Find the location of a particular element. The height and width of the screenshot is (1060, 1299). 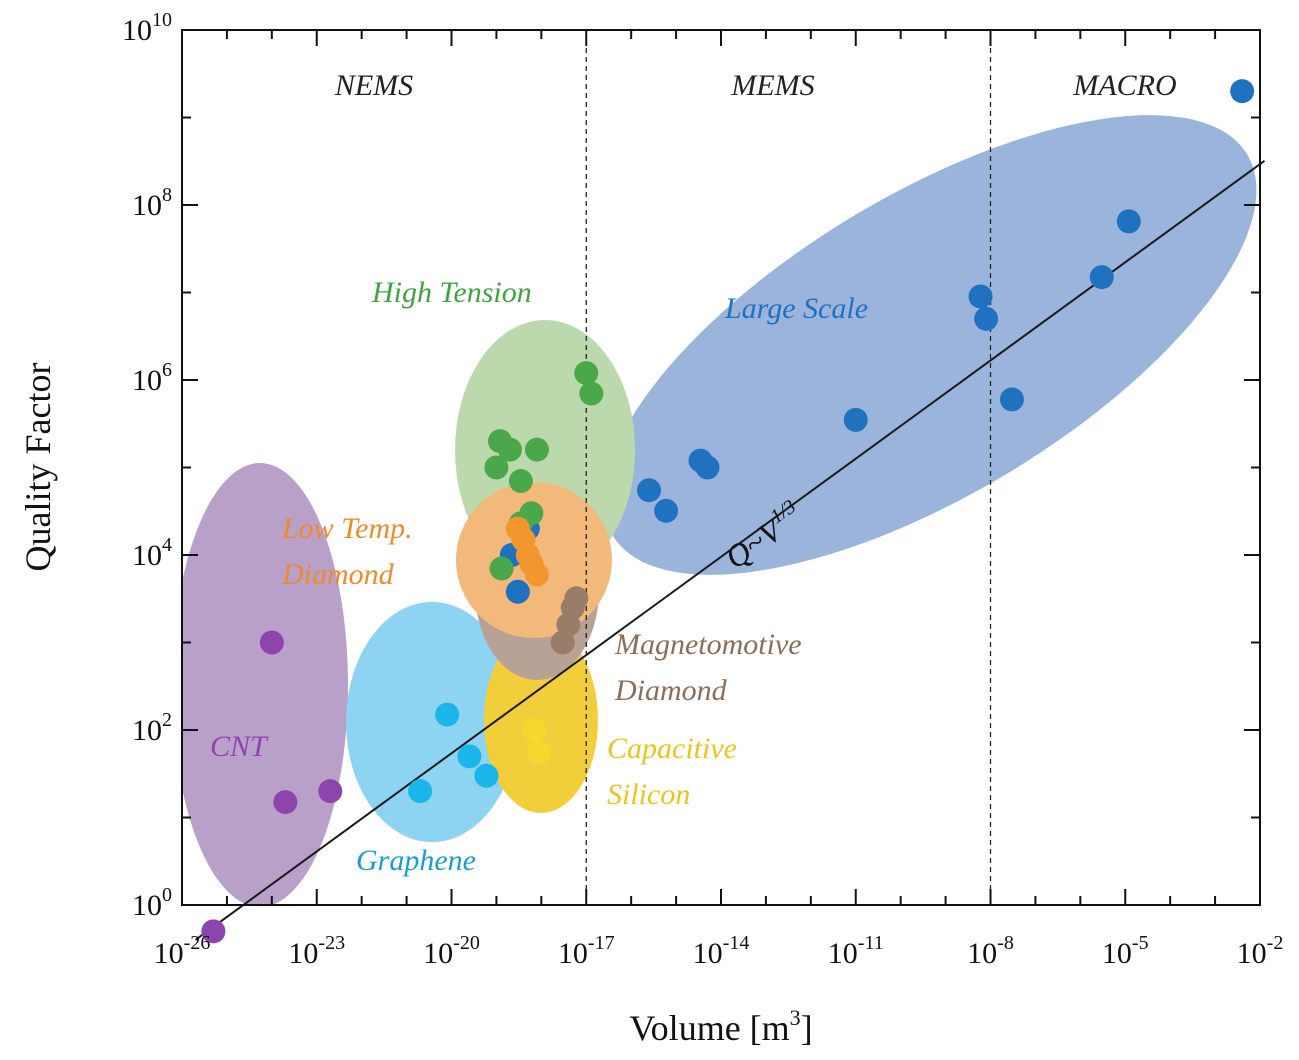

data-point-large-scale11 is located at coordinates (1101, 277).